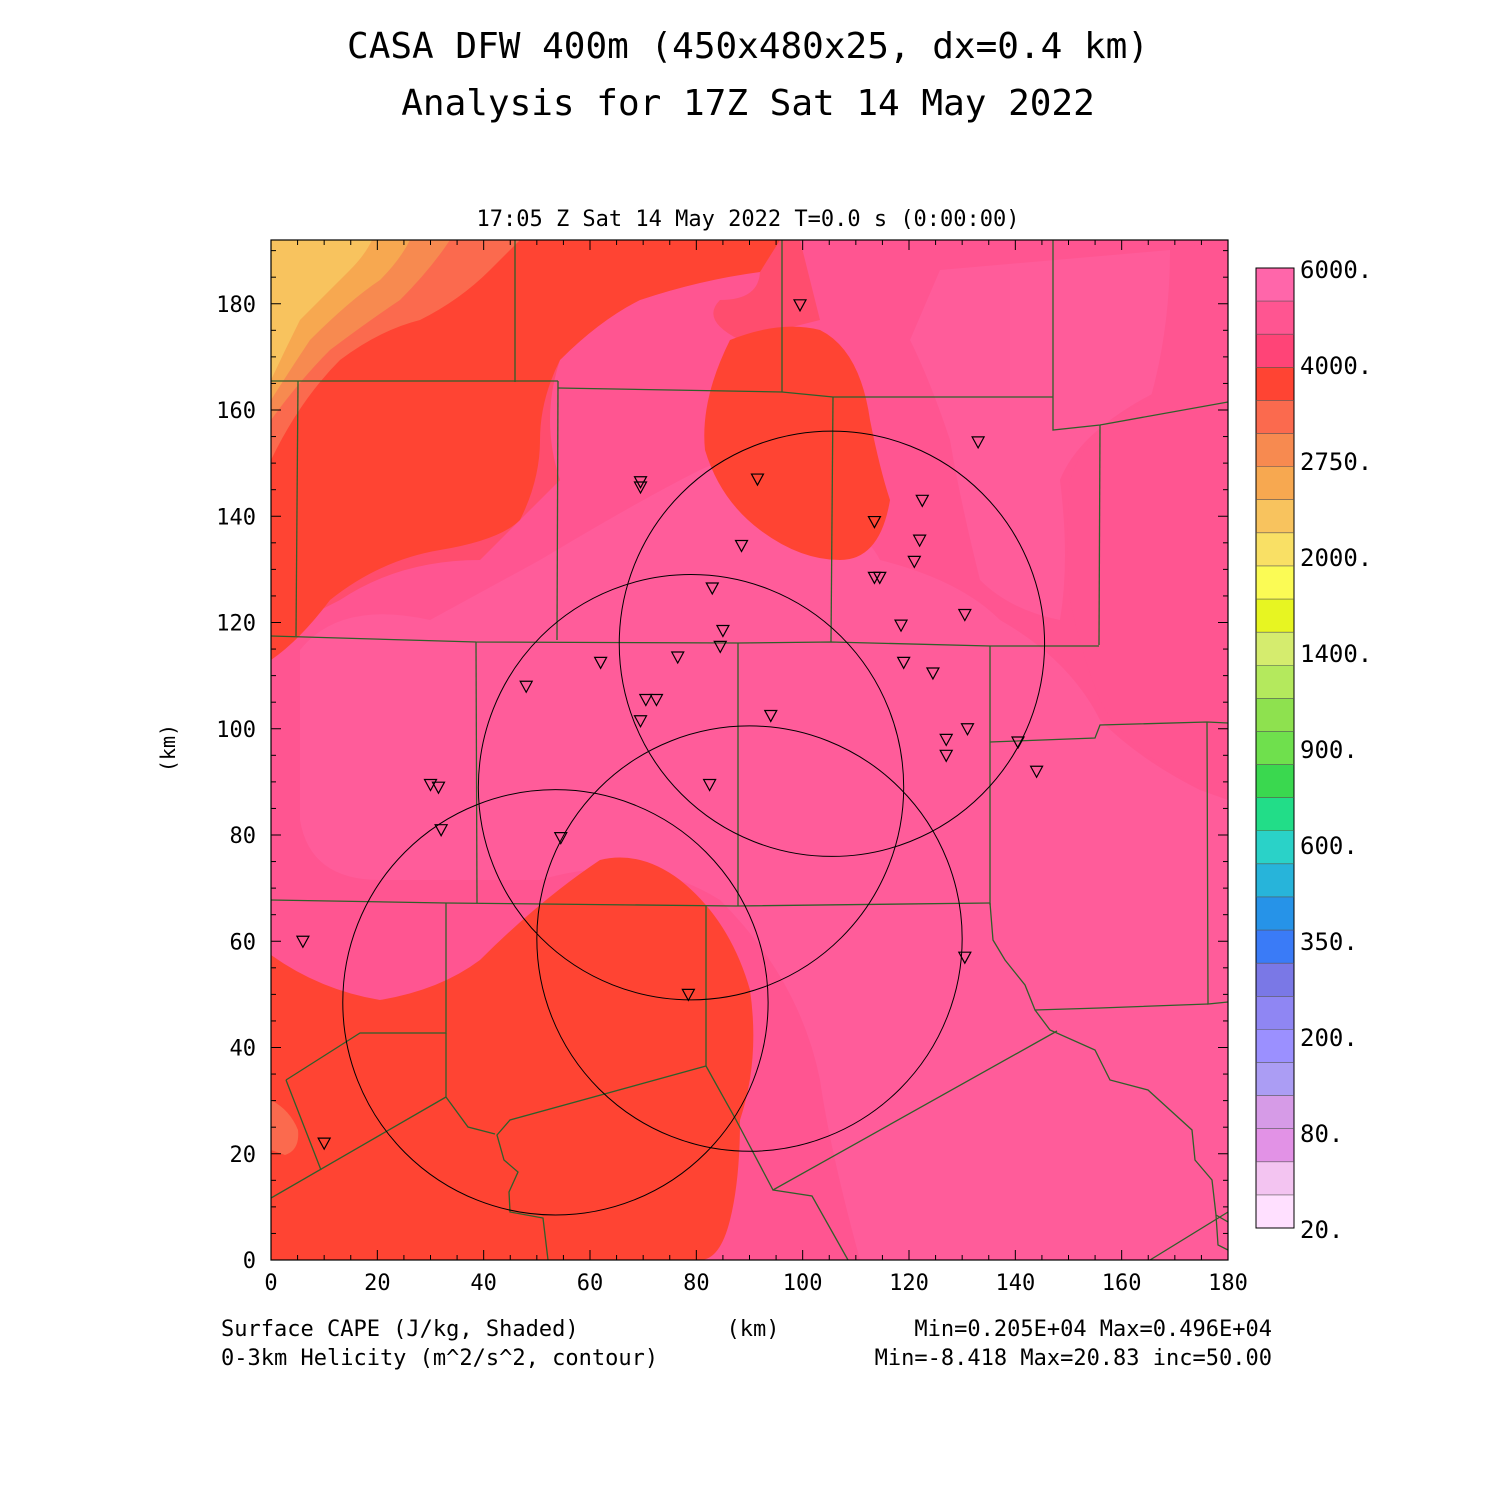 This screenshot has width=1500, height=1500. I want to click on cape-region-6000-northeast, so click(1042, 435).